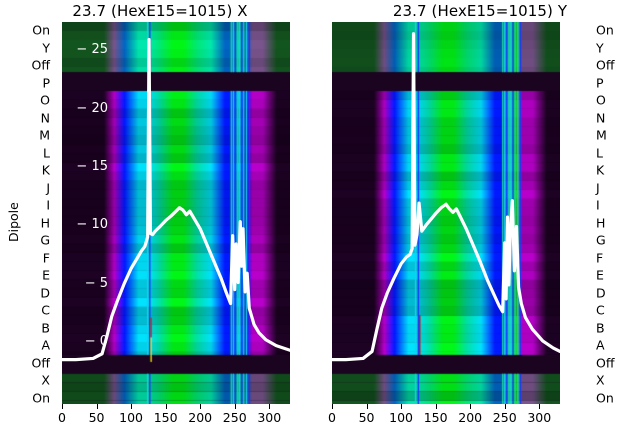 This screenshot has height=440, width=640. Describe the element at coordinates (480, 11) in the screenshot. I see `panel-right-title: 23.7 (HexE15=1015) Y` at that location.